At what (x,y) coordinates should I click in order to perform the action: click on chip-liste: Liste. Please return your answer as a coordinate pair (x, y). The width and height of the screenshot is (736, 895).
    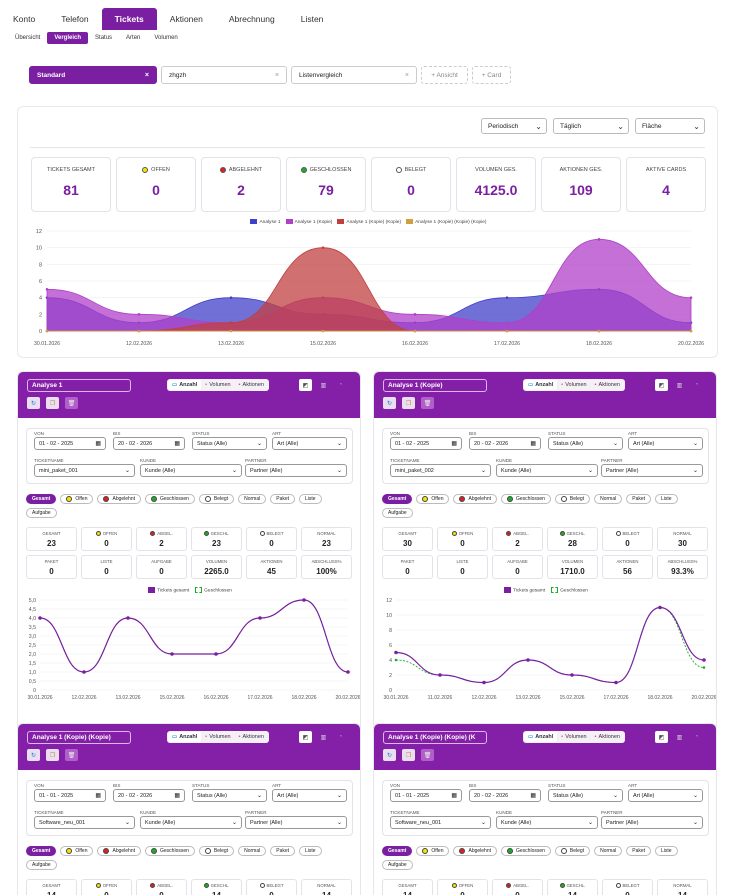
    Looking at the image, I should click on (666, 851).